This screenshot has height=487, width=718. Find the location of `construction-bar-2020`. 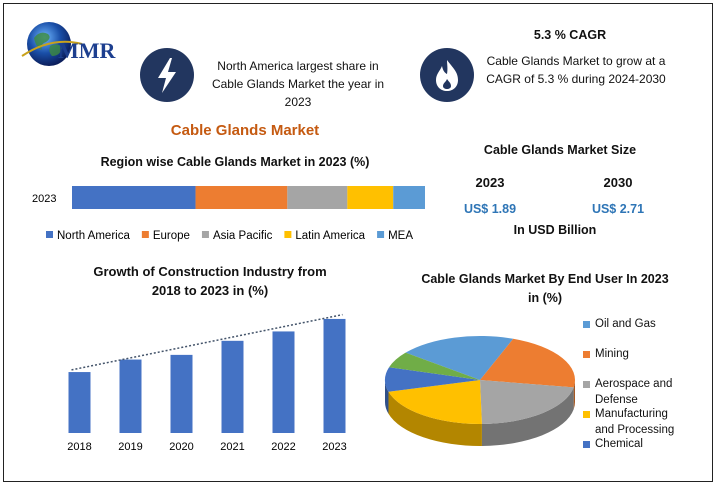

construction-bar-2020 is located at coordinates (181, 393).